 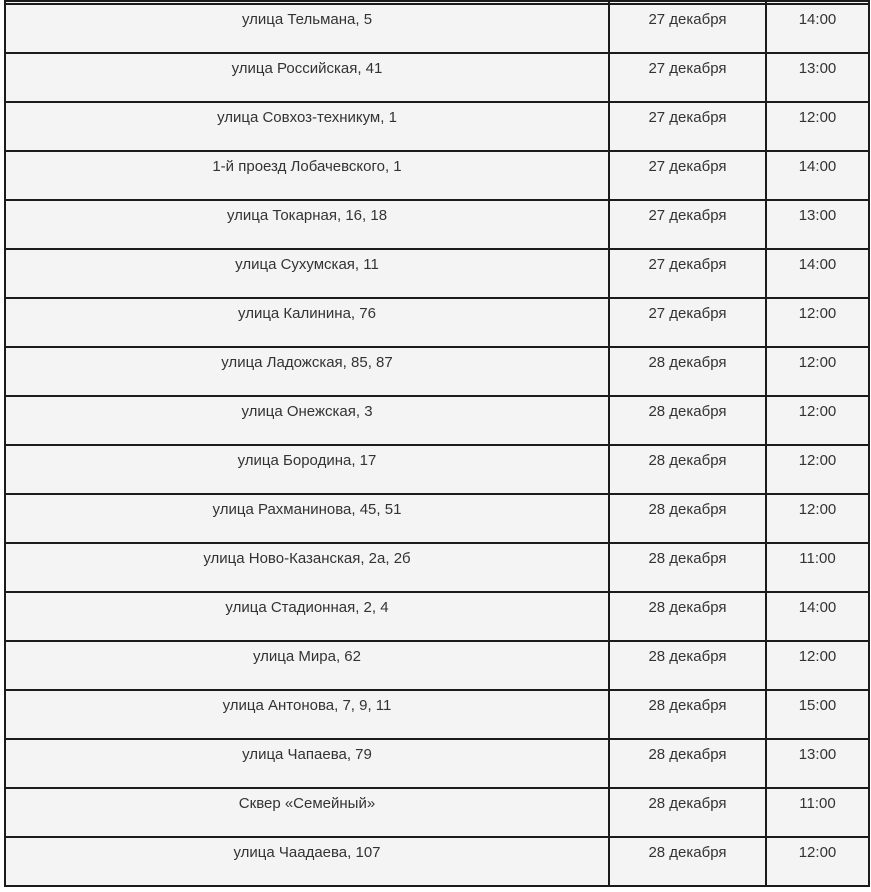 I want to click on time-cell, so click(x=817, y=2).